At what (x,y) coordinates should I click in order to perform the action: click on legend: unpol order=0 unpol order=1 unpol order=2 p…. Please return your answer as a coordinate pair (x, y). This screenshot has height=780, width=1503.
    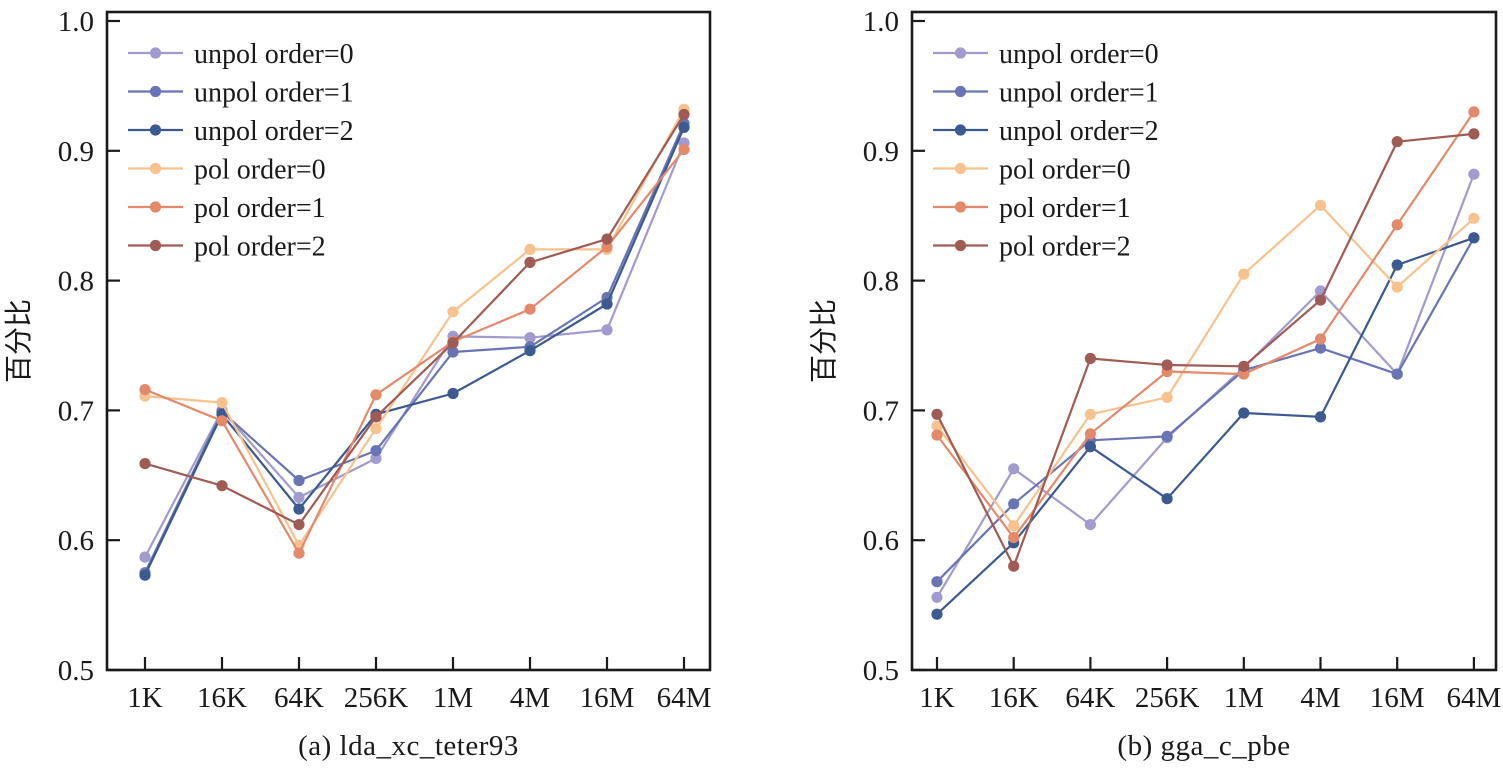
    Looking at the image, I should click on (241, 151).